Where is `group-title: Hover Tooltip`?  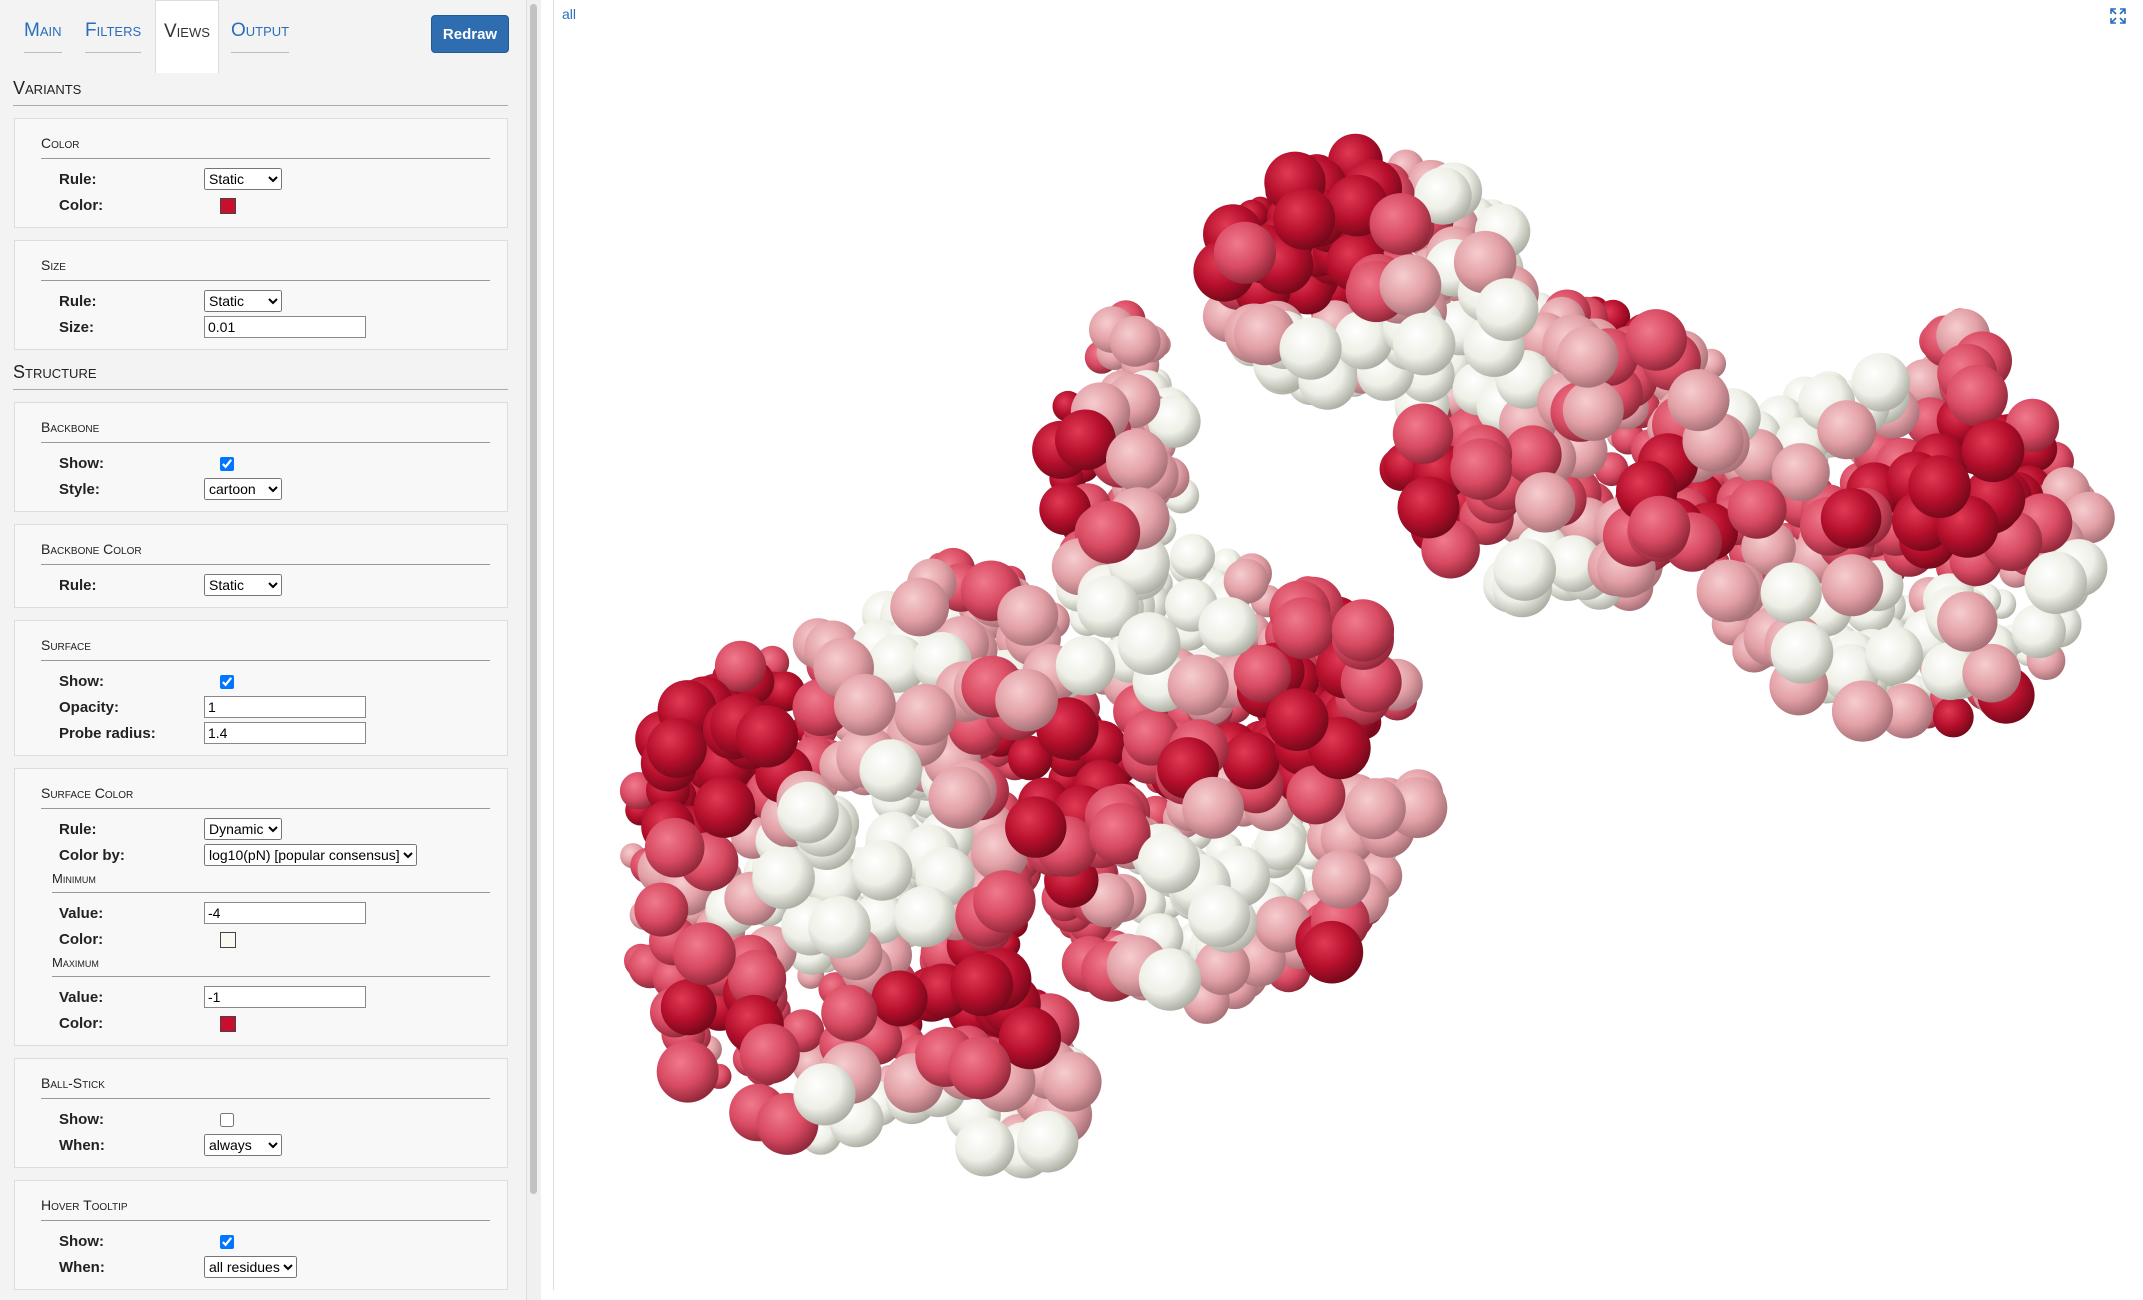 group-title: Hover Tooltip is located at coordinates (265, 1209).